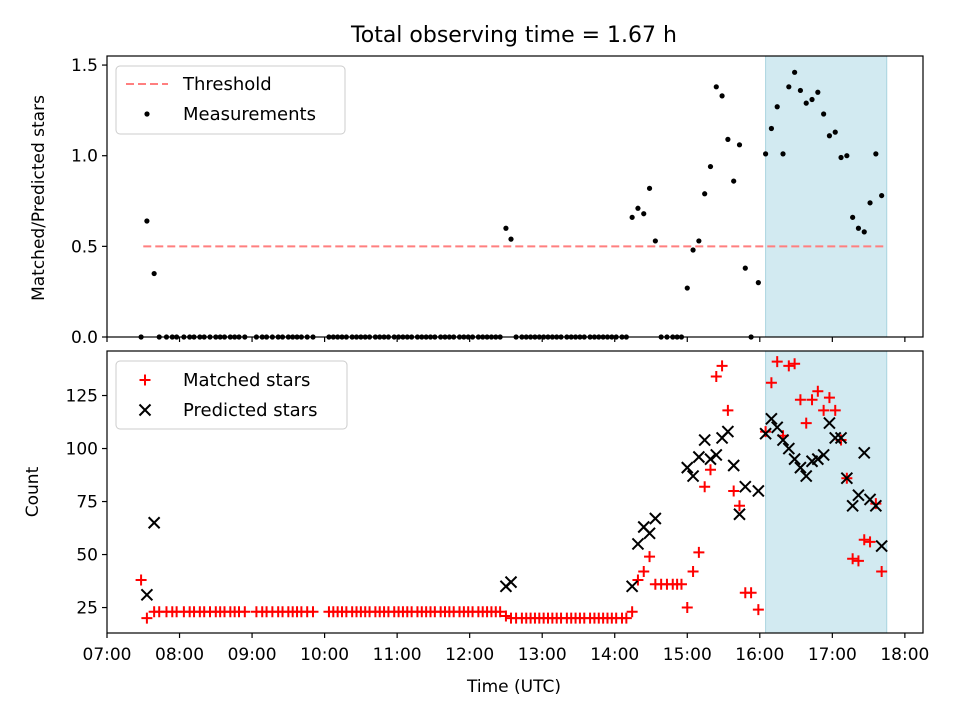  What do you see at coordinates (145, 410) in the screenshot?
I see `legend-predicted-swatch` at bounding box center [145, 410].